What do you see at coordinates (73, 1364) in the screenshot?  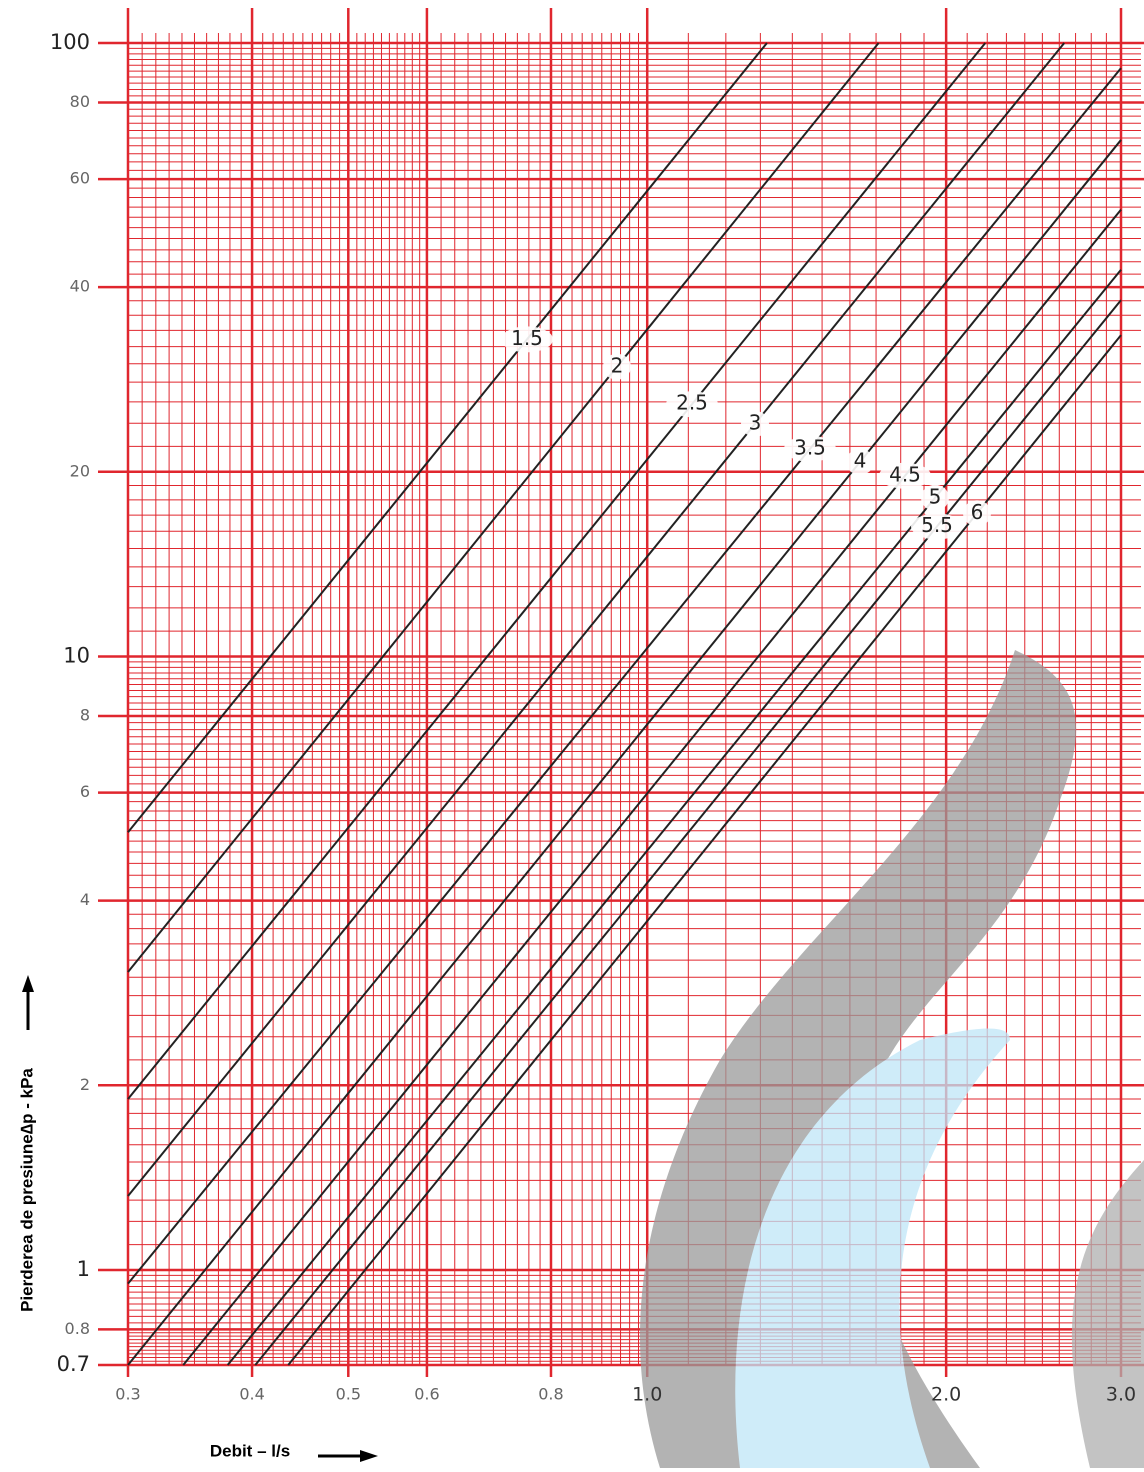 I see `y-tick-label: 0.7` at bounding box center [73, 1364].